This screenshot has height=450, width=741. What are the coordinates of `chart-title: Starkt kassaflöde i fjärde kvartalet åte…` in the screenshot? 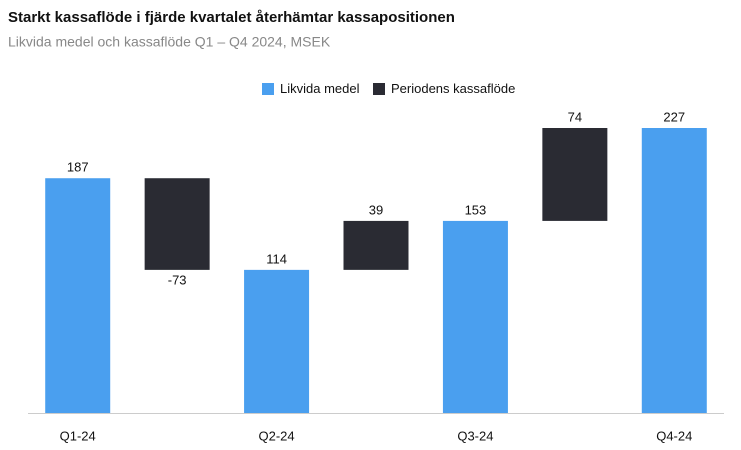 It's located at (231, 17).